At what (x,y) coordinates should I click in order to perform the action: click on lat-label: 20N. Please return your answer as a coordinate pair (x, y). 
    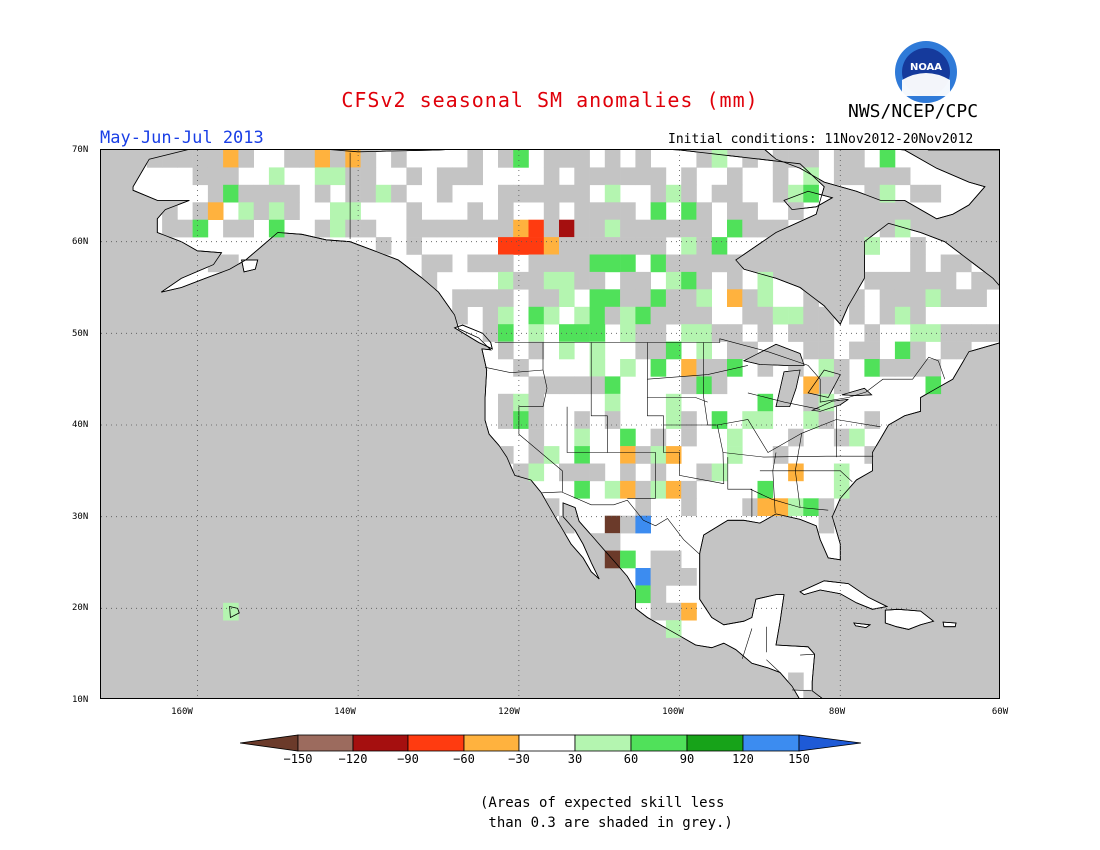
    Looking at the image, I should click on (80, 608).